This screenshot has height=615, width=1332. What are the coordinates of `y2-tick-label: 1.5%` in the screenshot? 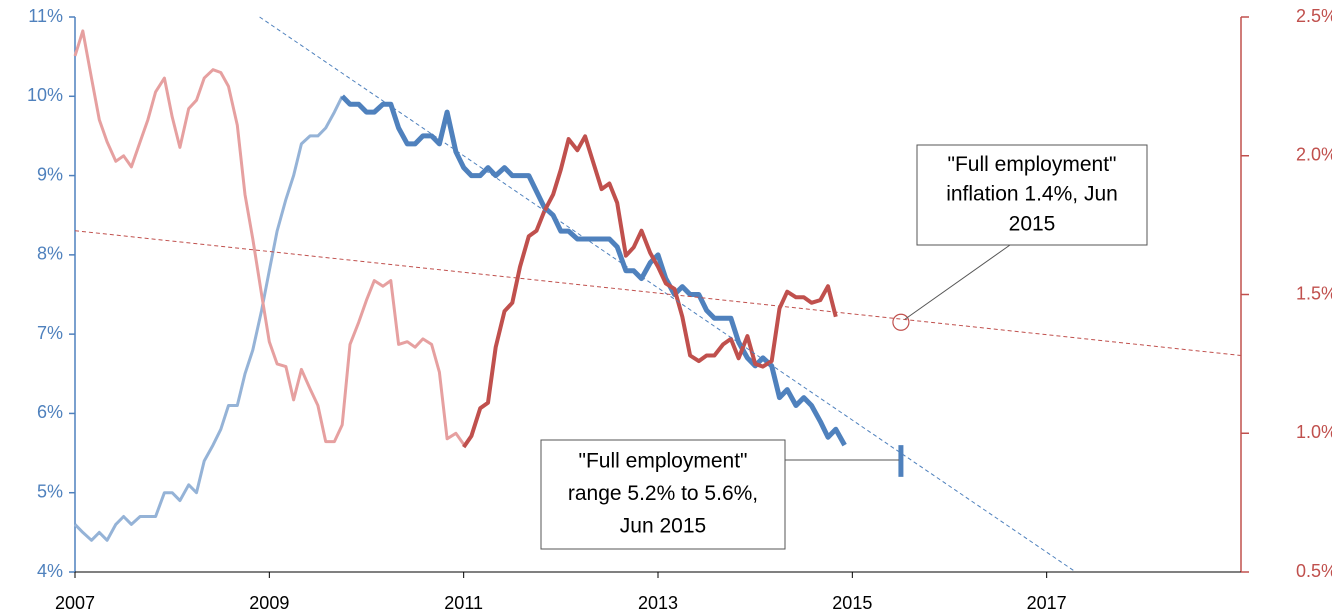 It's located at (1314, 293).